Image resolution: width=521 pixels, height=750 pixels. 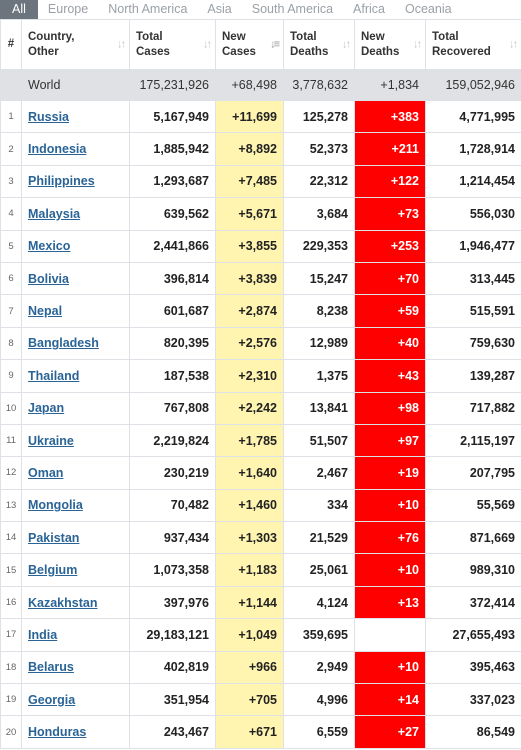 I want to click on tab-north-america: North America, so click(x=148, y=9).